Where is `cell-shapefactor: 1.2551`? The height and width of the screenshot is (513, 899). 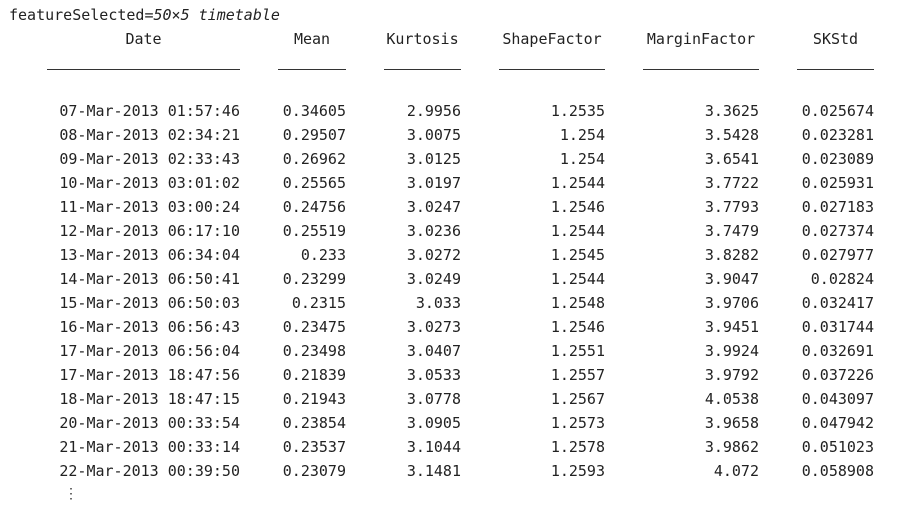 cell-shapefactor: 1.2551 is located at coordinates (577, 351).